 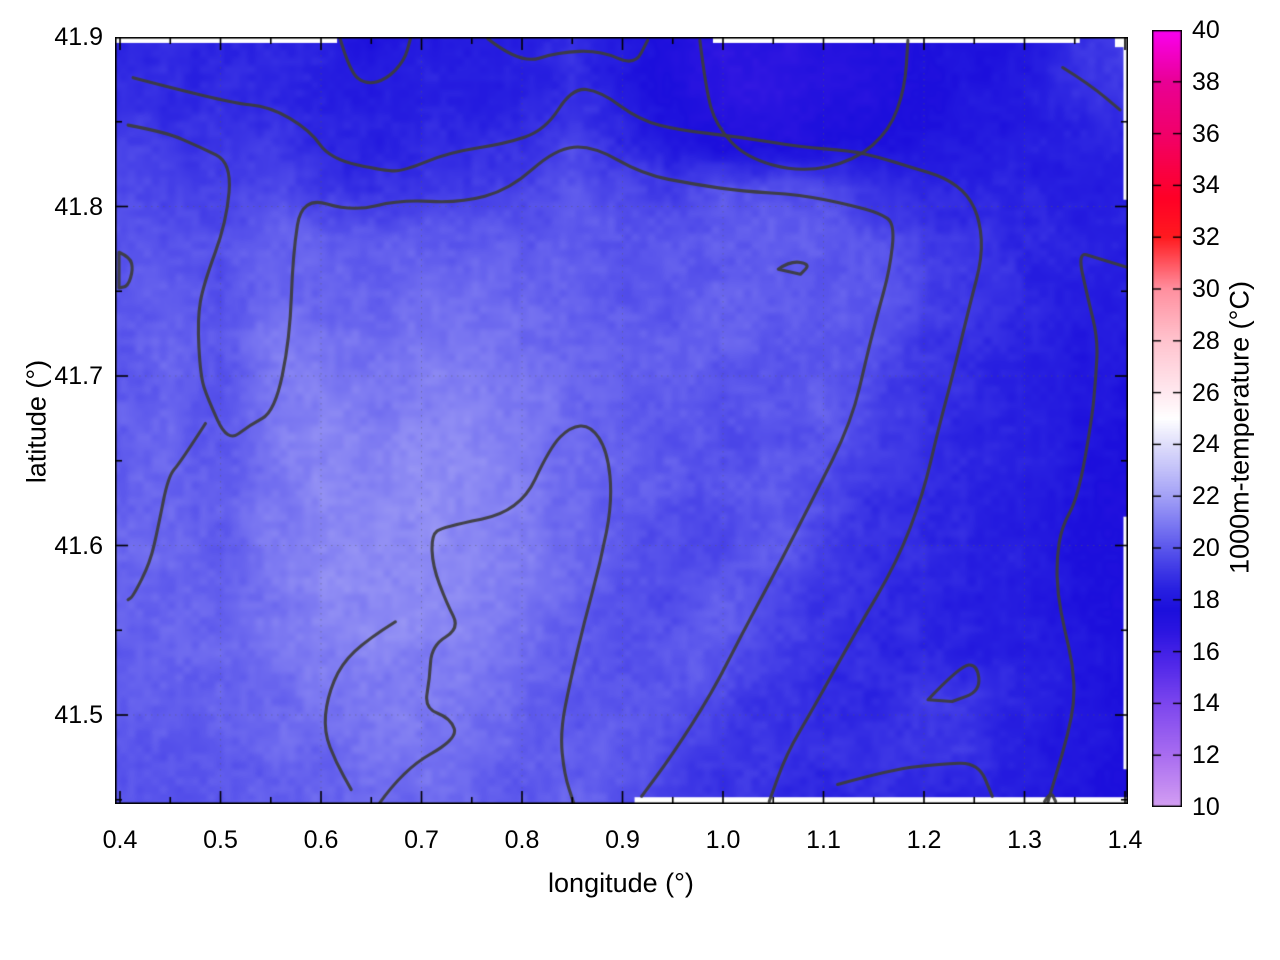 I want to click on x-tick-label: 1.3, so click(x=1024, y=840).